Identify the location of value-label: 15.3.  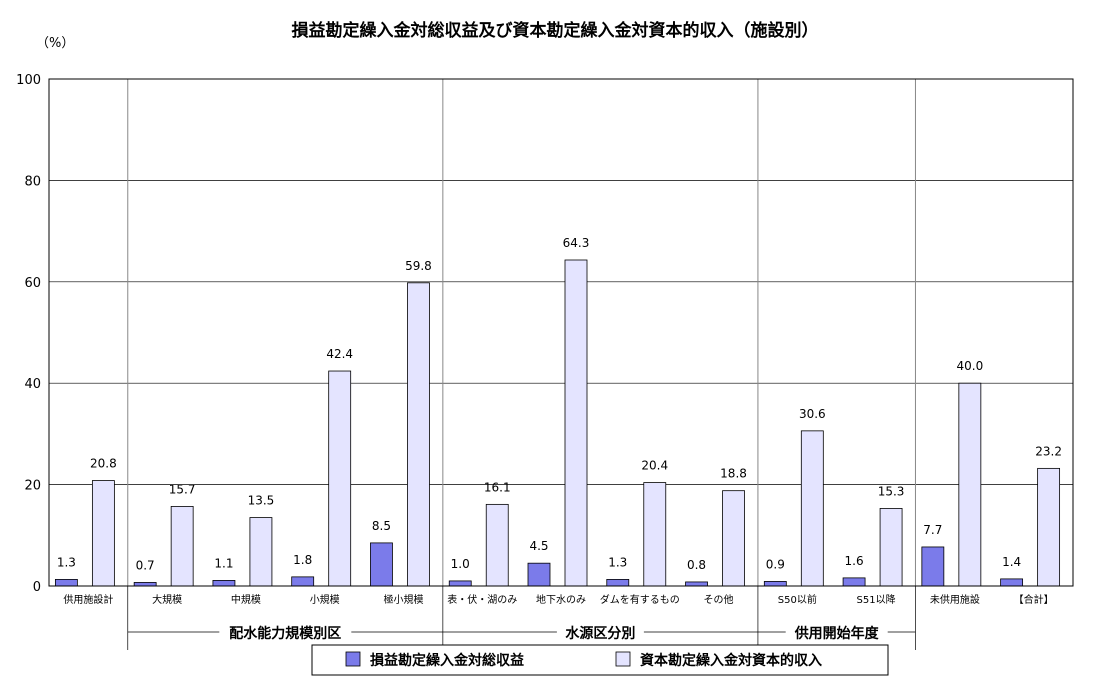
(891, 491).